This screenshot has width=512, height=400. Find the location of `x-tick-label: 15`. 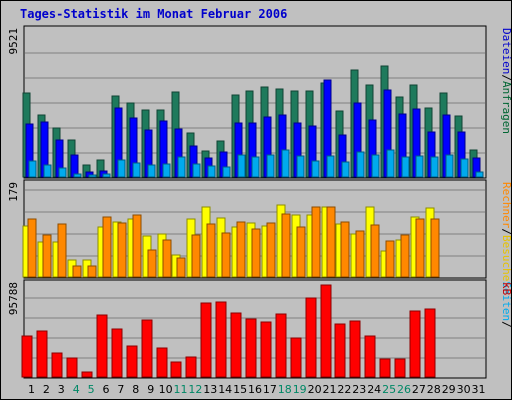

x-tick-label: 15 is located at coordinates (240, 389).